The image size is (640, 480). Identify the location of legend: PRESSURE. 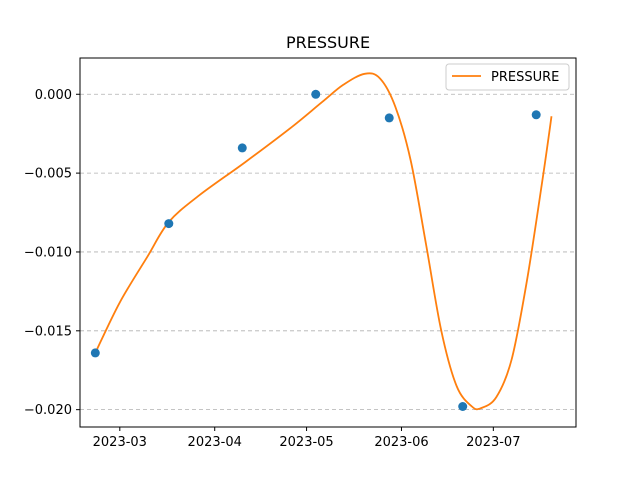
(507, 77).